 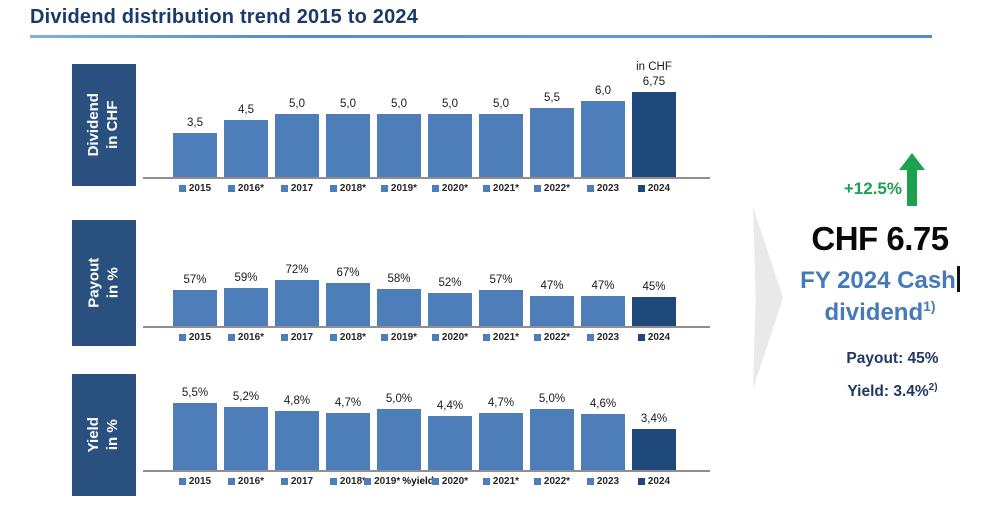 I want to click on row-label-yield: Yield in %, so click(x=104, y=435).